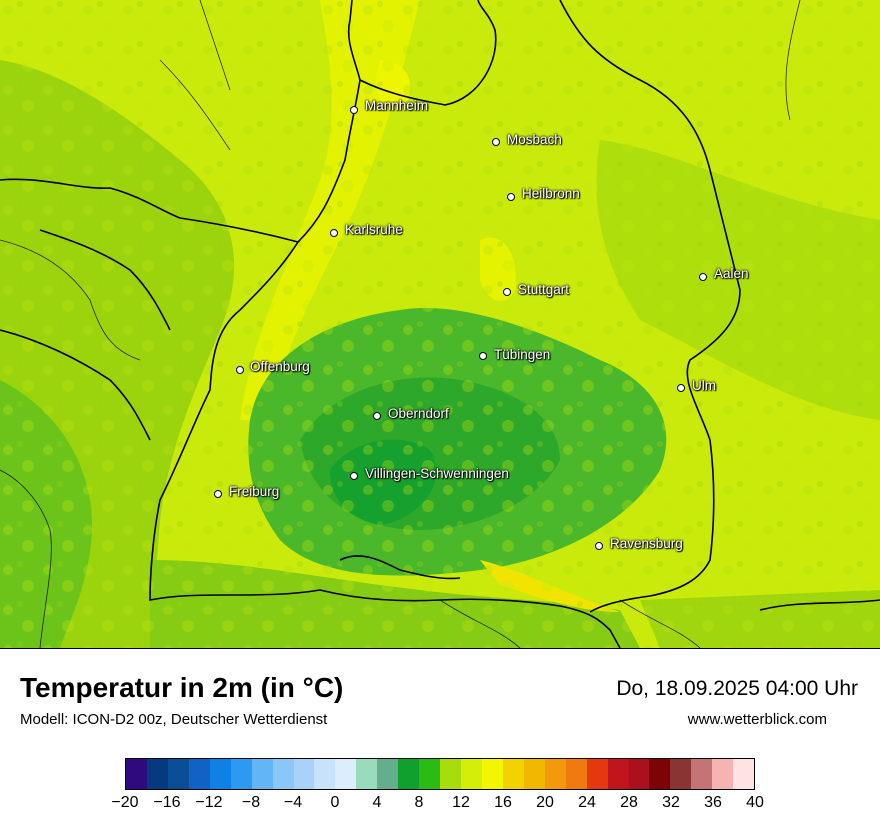 The width and height of the screenshot is (880, 830). I want to click on color-scale-tick-label: 28, so click(629, 802).